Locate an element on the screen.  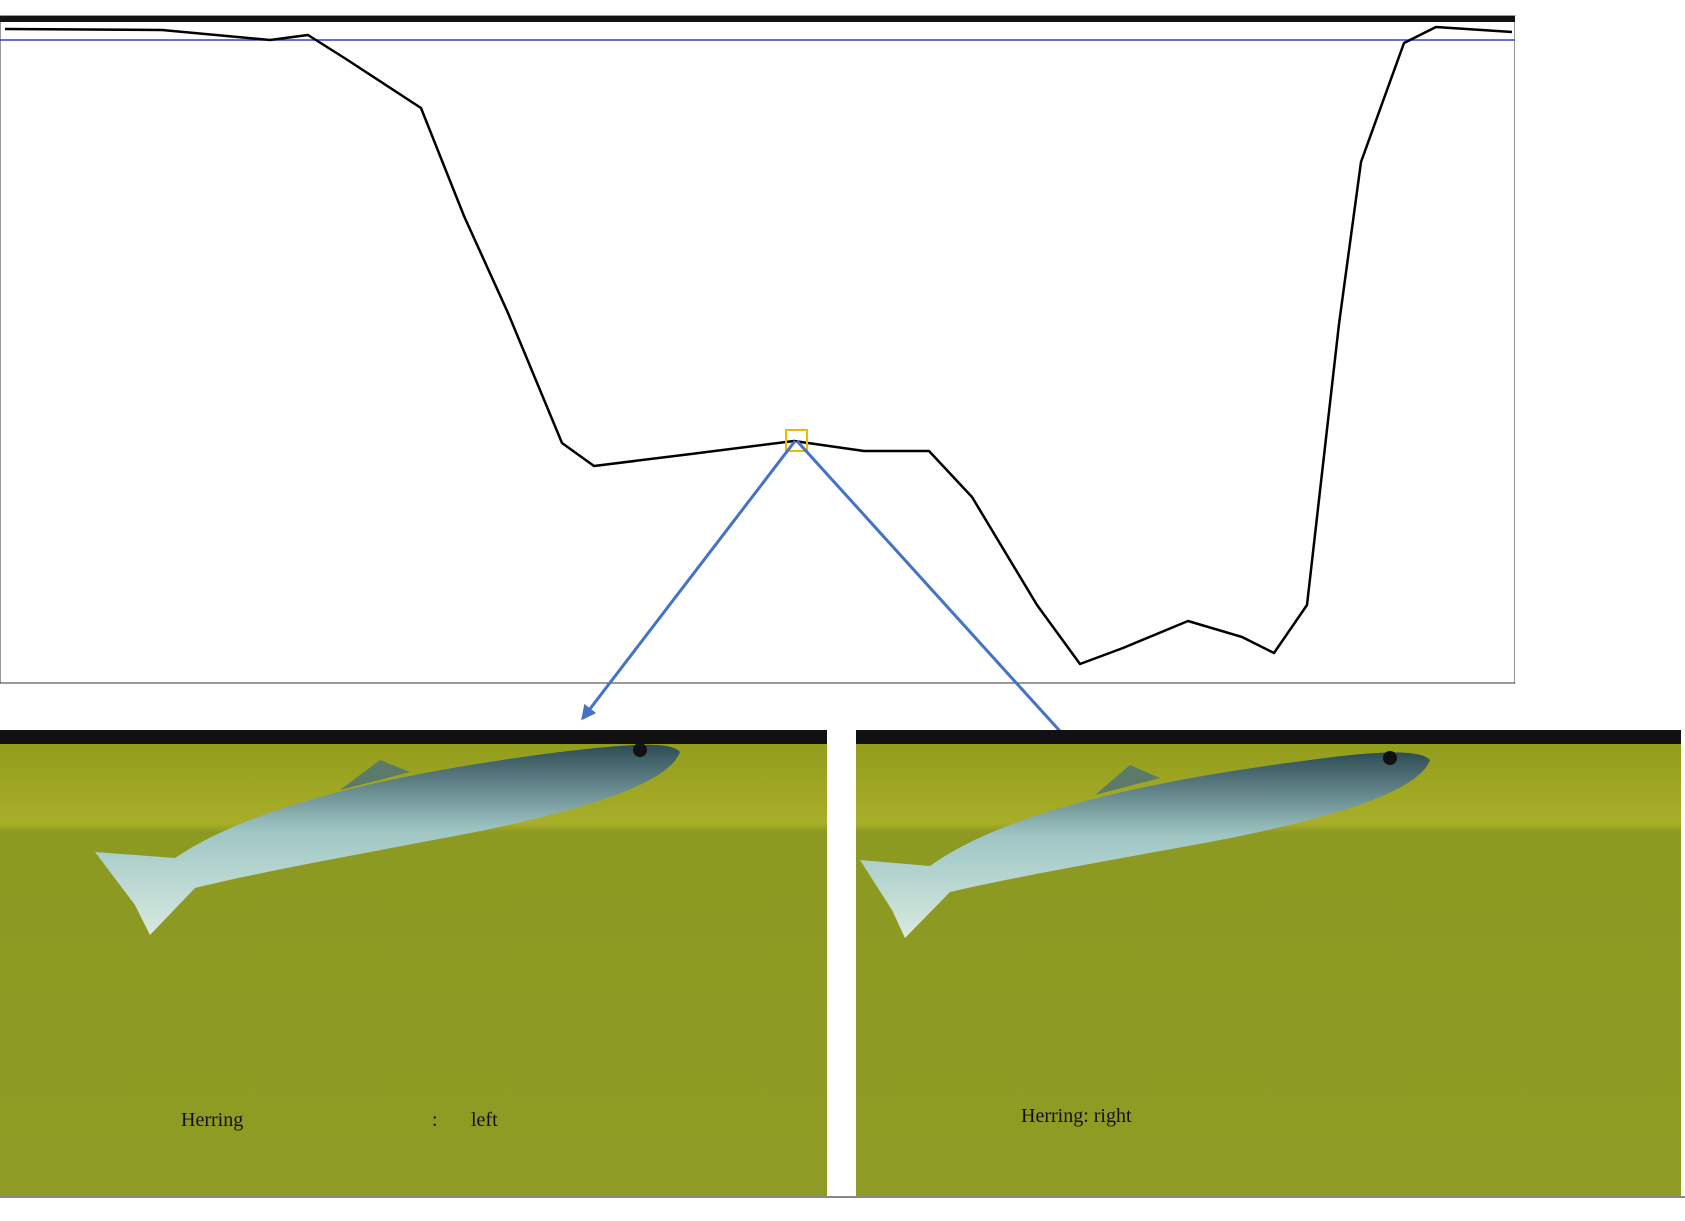
surface-band is located at coordinates (757, 19).